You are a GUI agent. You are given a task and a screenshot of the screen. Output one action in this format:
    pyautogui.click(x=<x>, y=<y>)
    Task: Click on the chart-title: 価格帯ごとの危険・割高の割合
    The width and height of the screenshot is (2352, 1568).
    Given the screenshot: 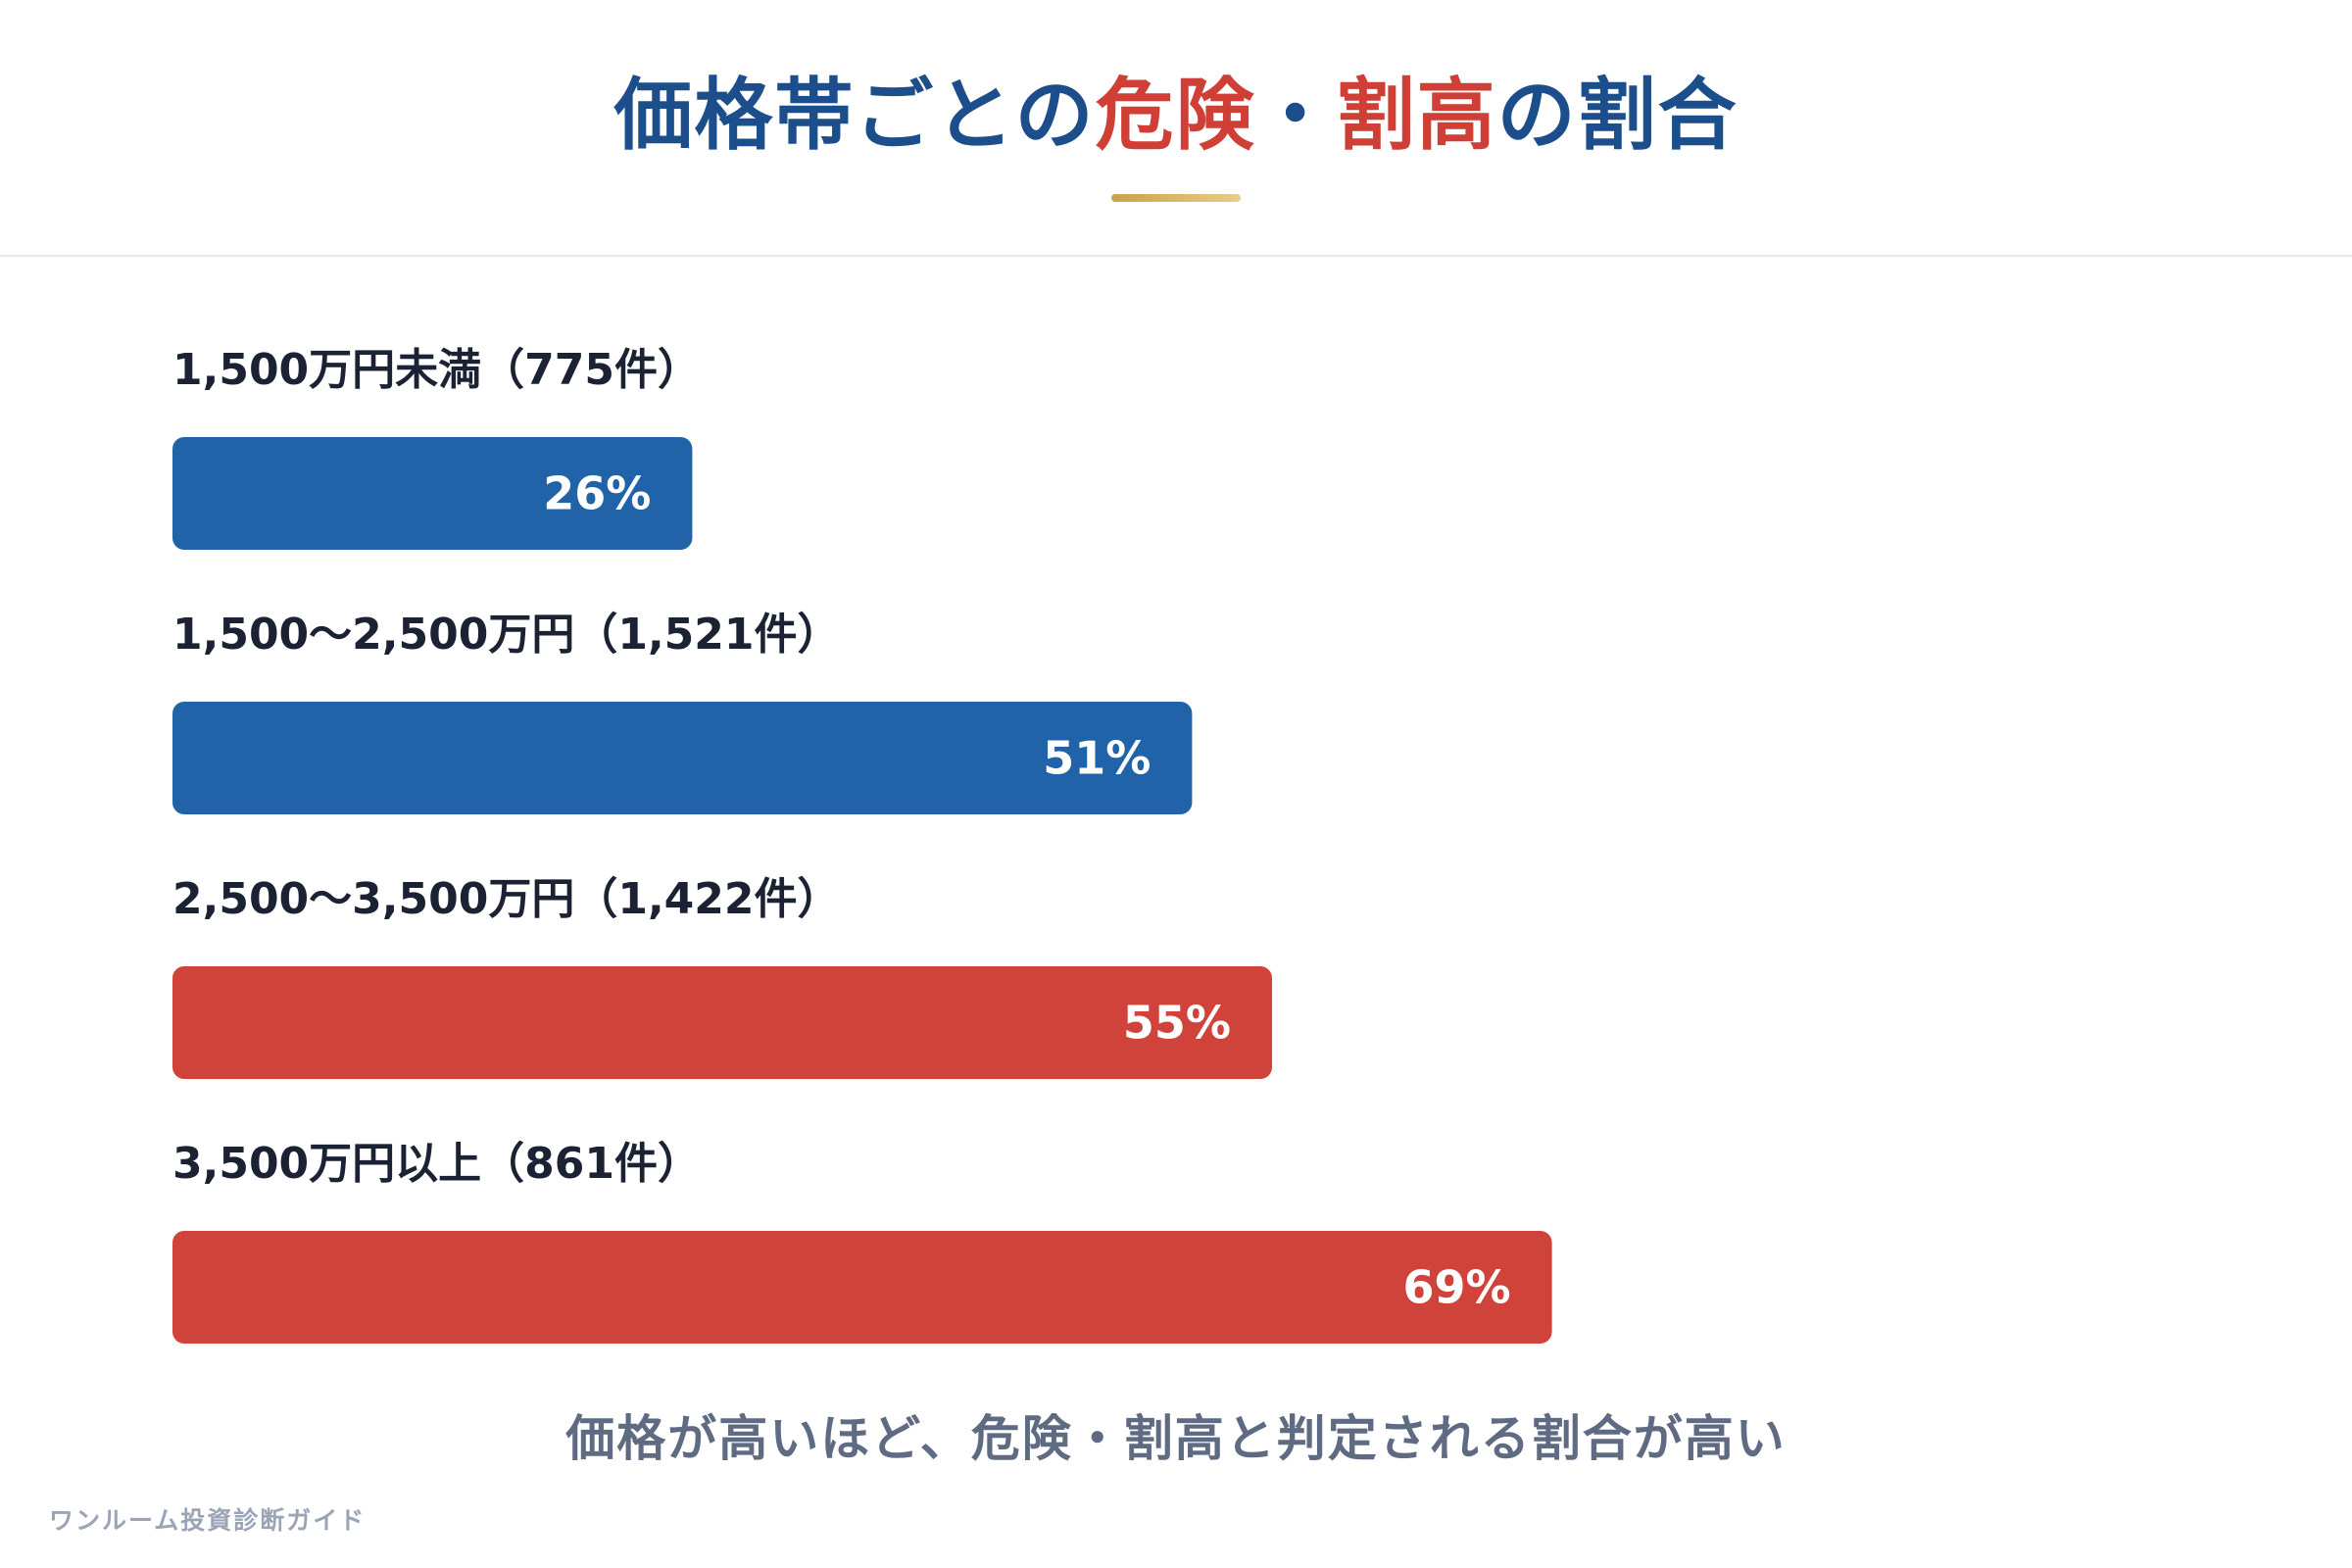 What is the action you would take?
    pyautogui.click(x=1176, y=116)
    